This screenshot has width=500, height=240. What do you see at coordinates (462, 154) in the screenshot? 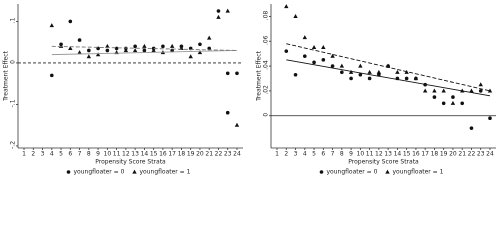
I see `x-tick-label: 21` at bounding box center [462, 154].